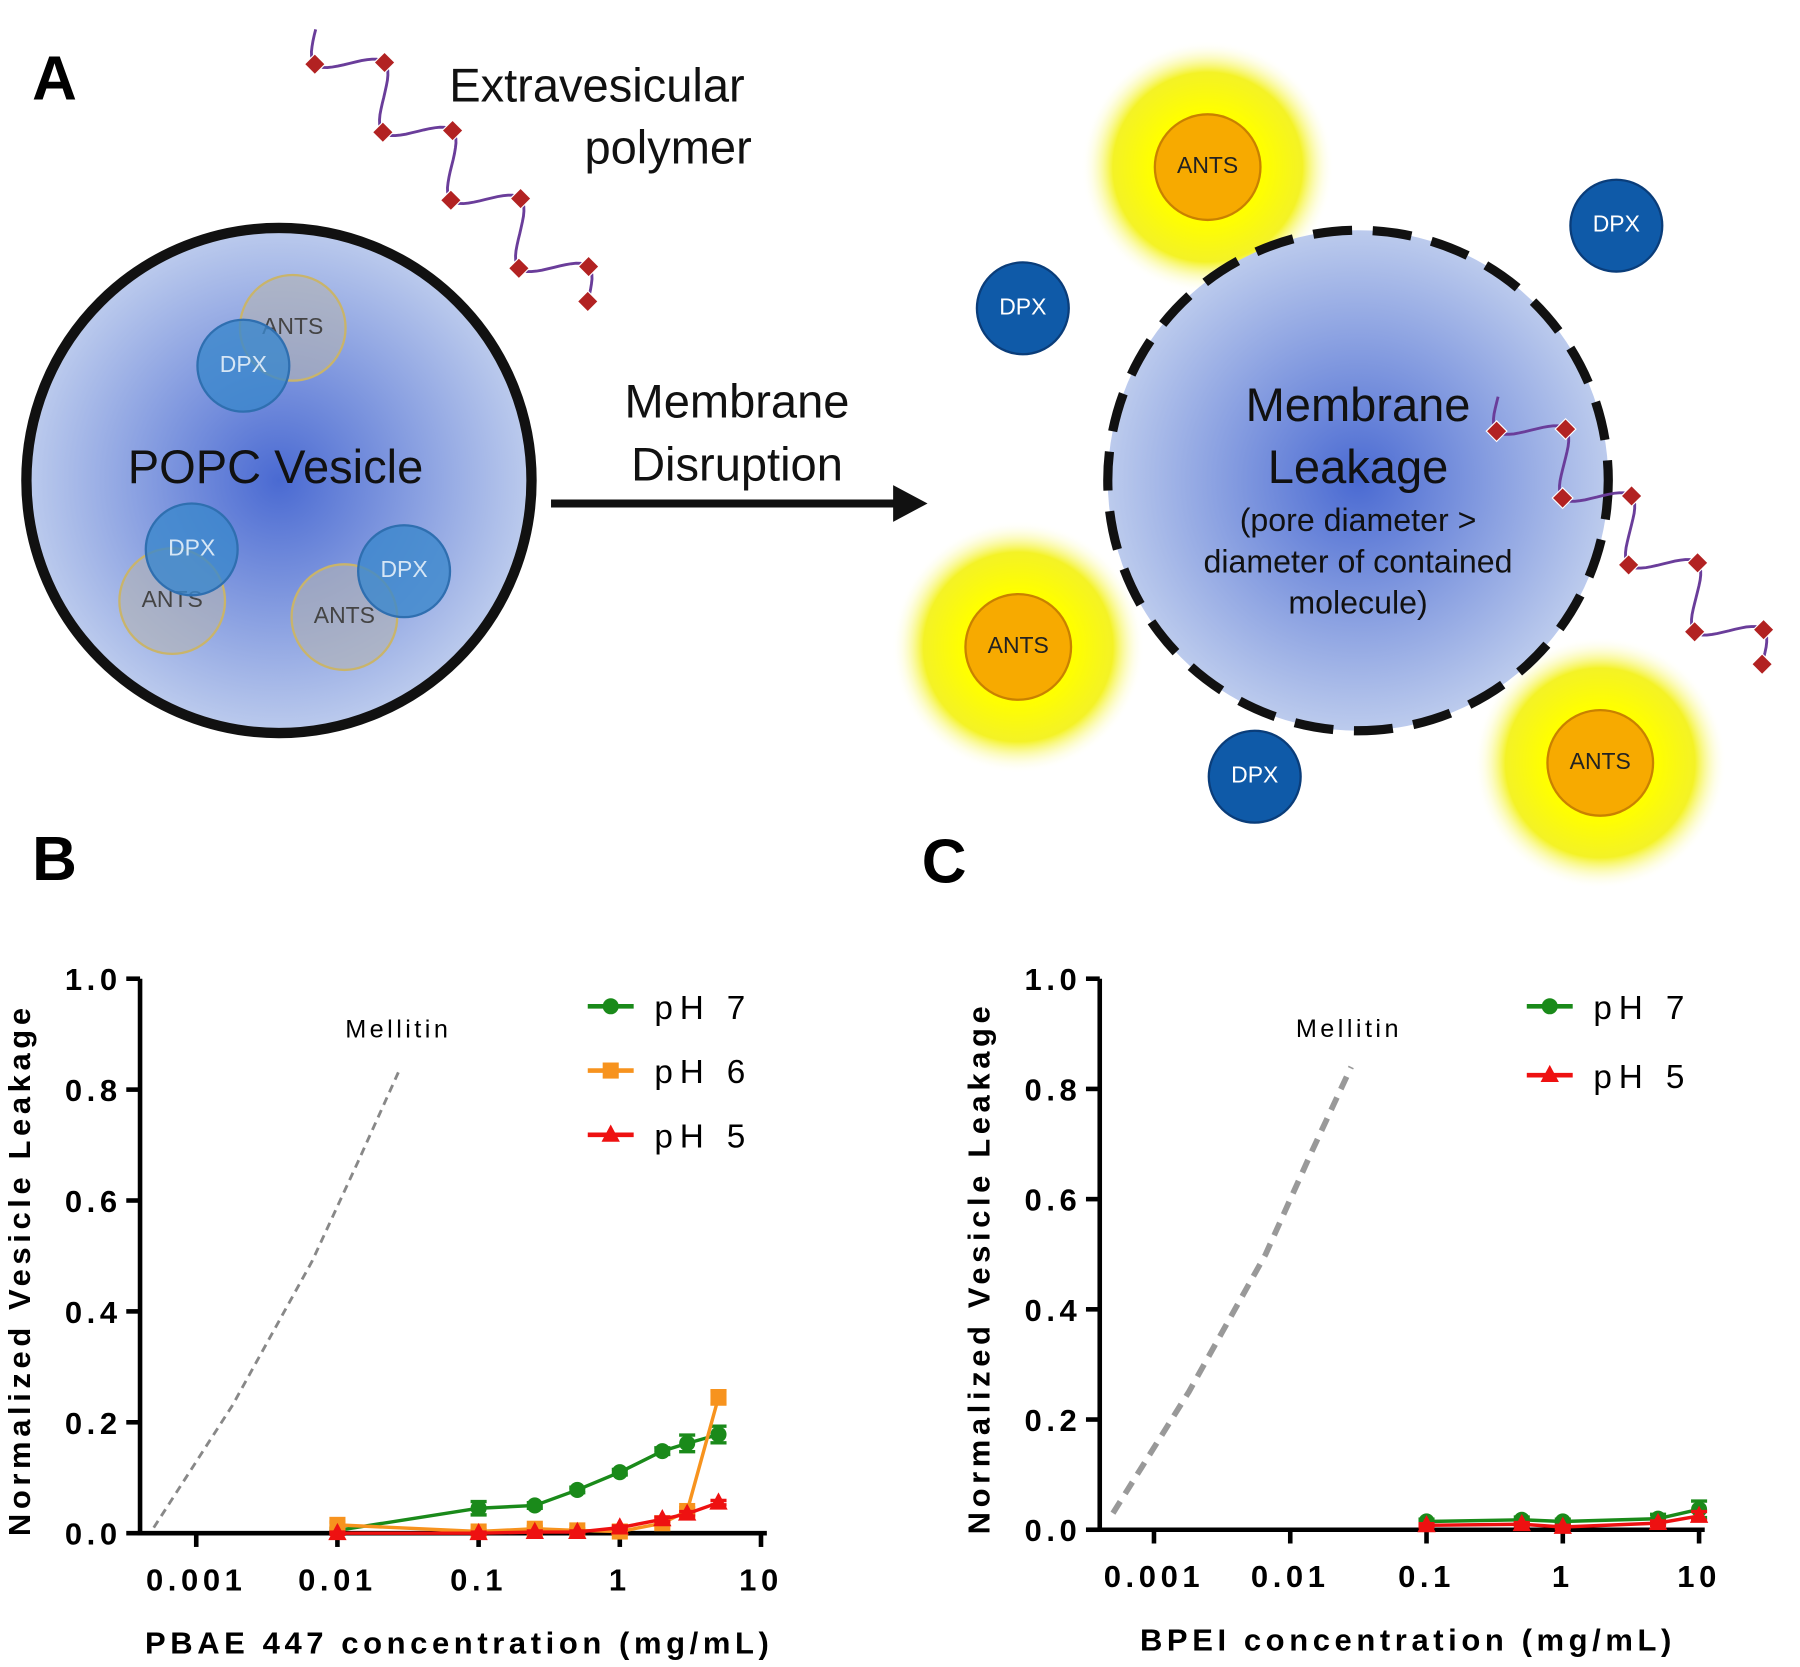  Describe the element at coordinates (1630, 530) in the screenshot. I see `polymer` at that location.